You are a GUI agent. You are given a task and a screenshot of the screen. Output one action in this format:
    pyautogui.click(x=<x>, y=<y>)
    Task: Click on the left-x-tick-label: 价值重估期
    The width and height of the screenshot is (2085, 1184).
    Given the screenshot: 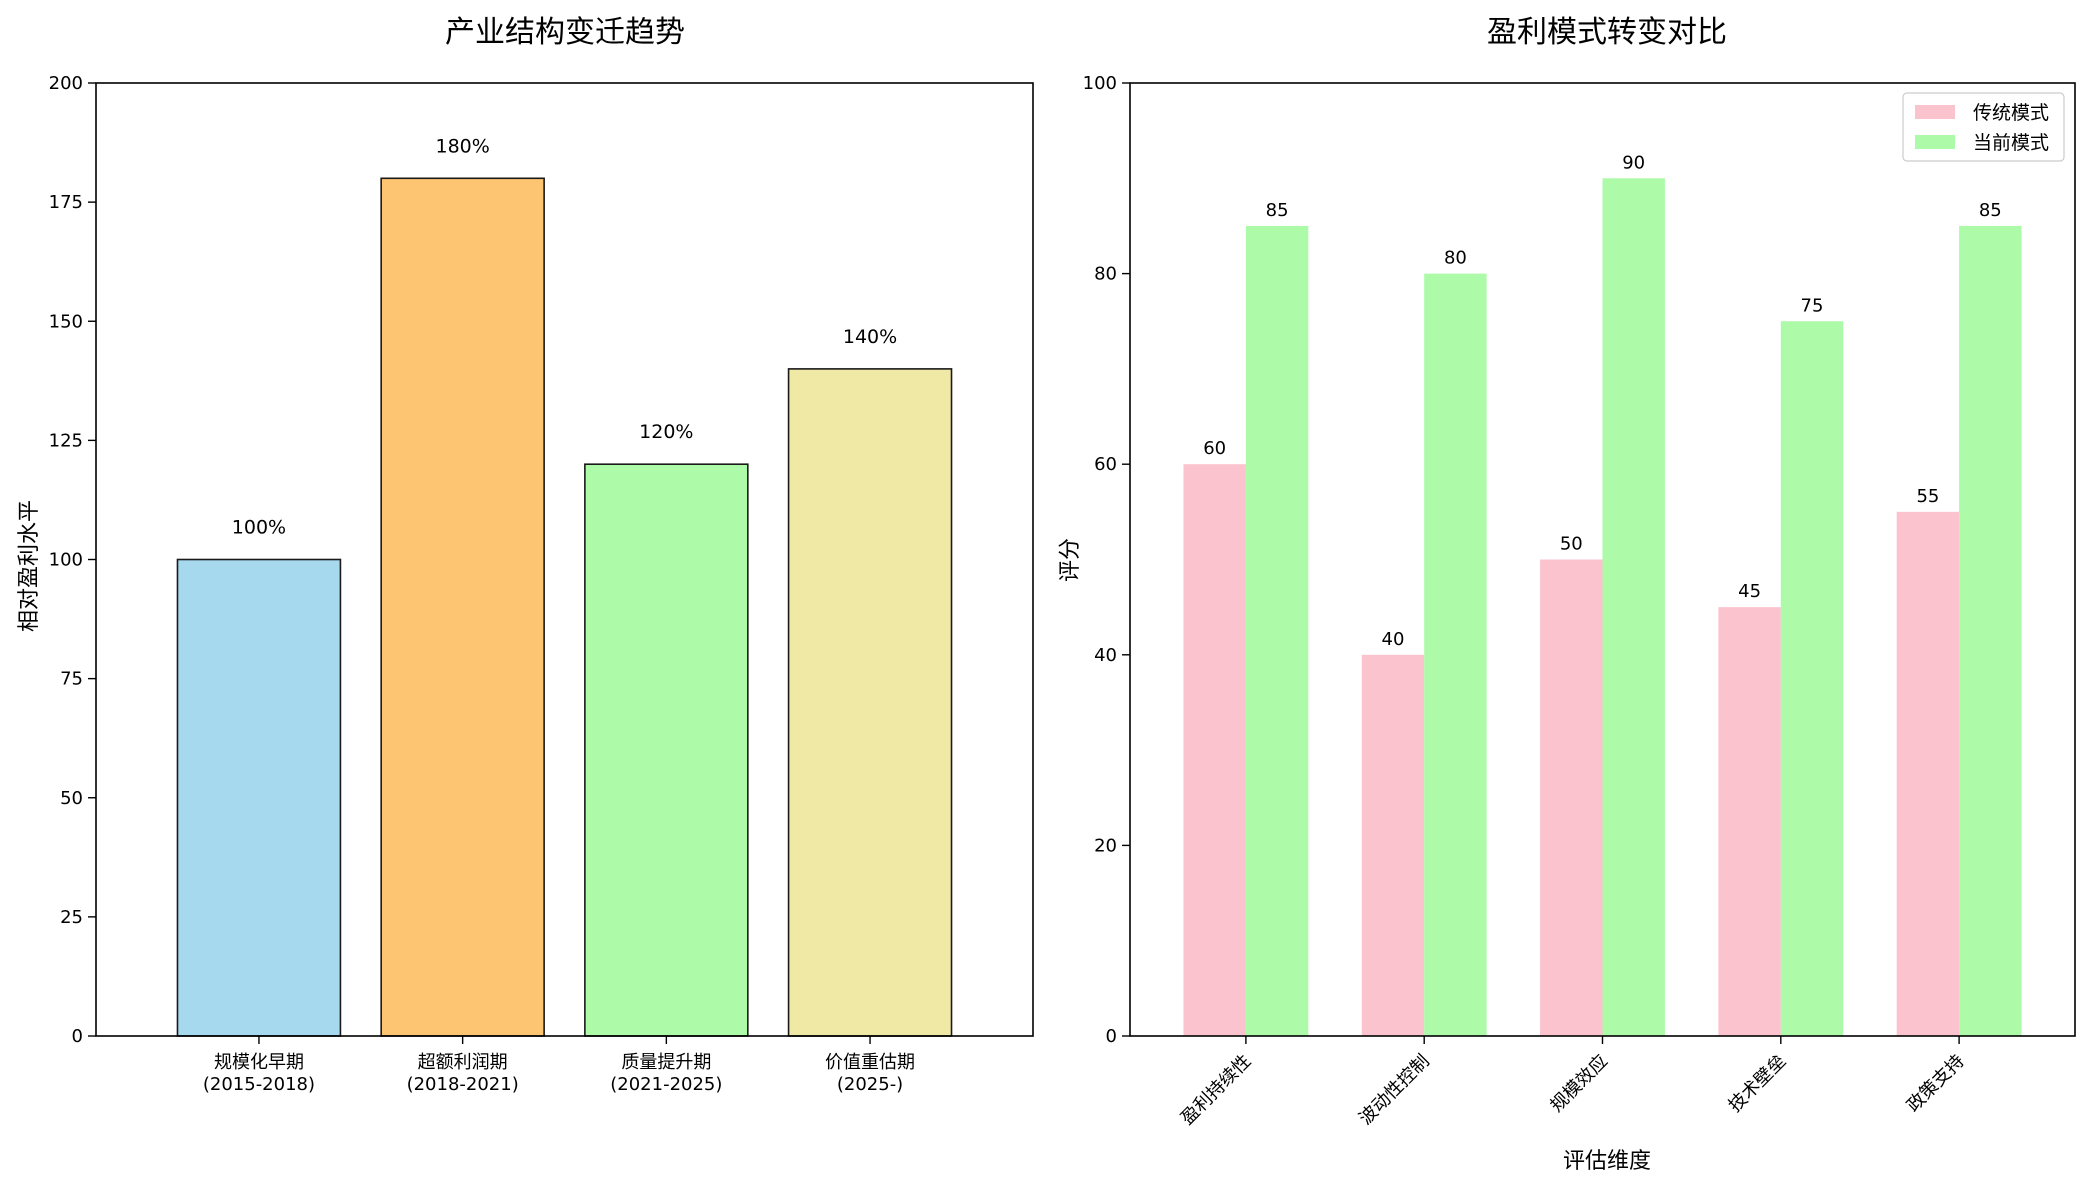 What is the action you would take?
    pyautogui.click(x=870, y=1062)
    